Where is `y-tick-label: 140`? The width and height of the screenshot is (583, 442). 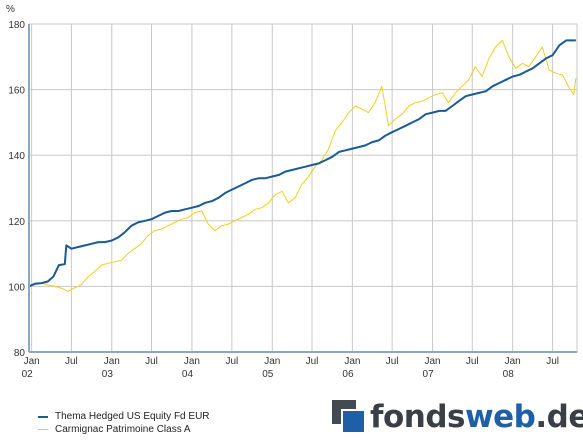 y-tick-label: 140 is located at coordinates (16, 156).